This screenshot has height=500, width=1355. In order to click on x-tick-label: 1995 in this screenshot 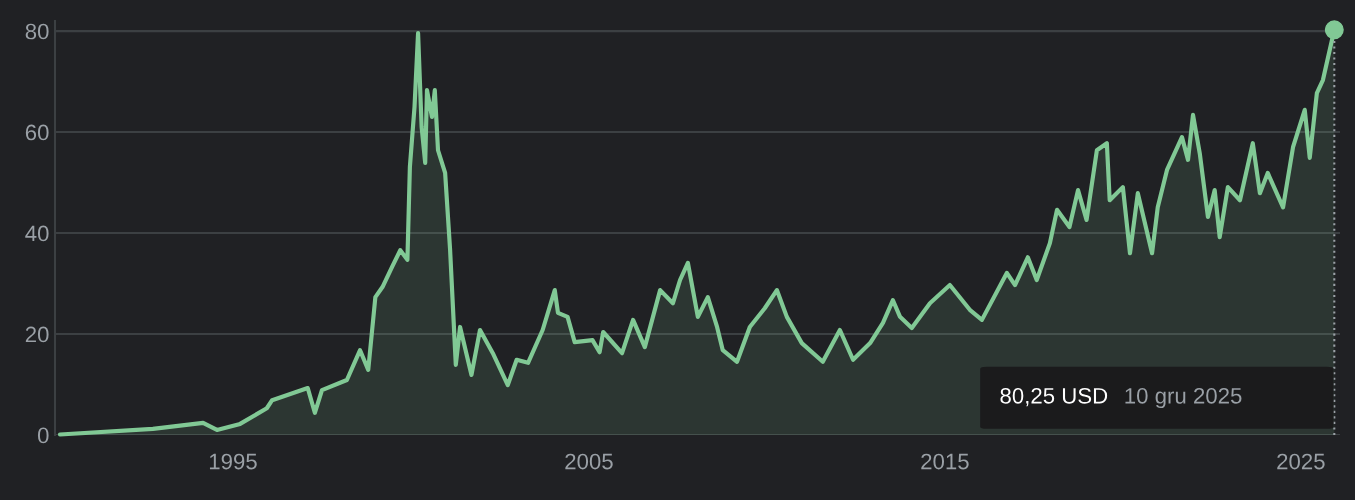, I will do `click(233, 461)`.